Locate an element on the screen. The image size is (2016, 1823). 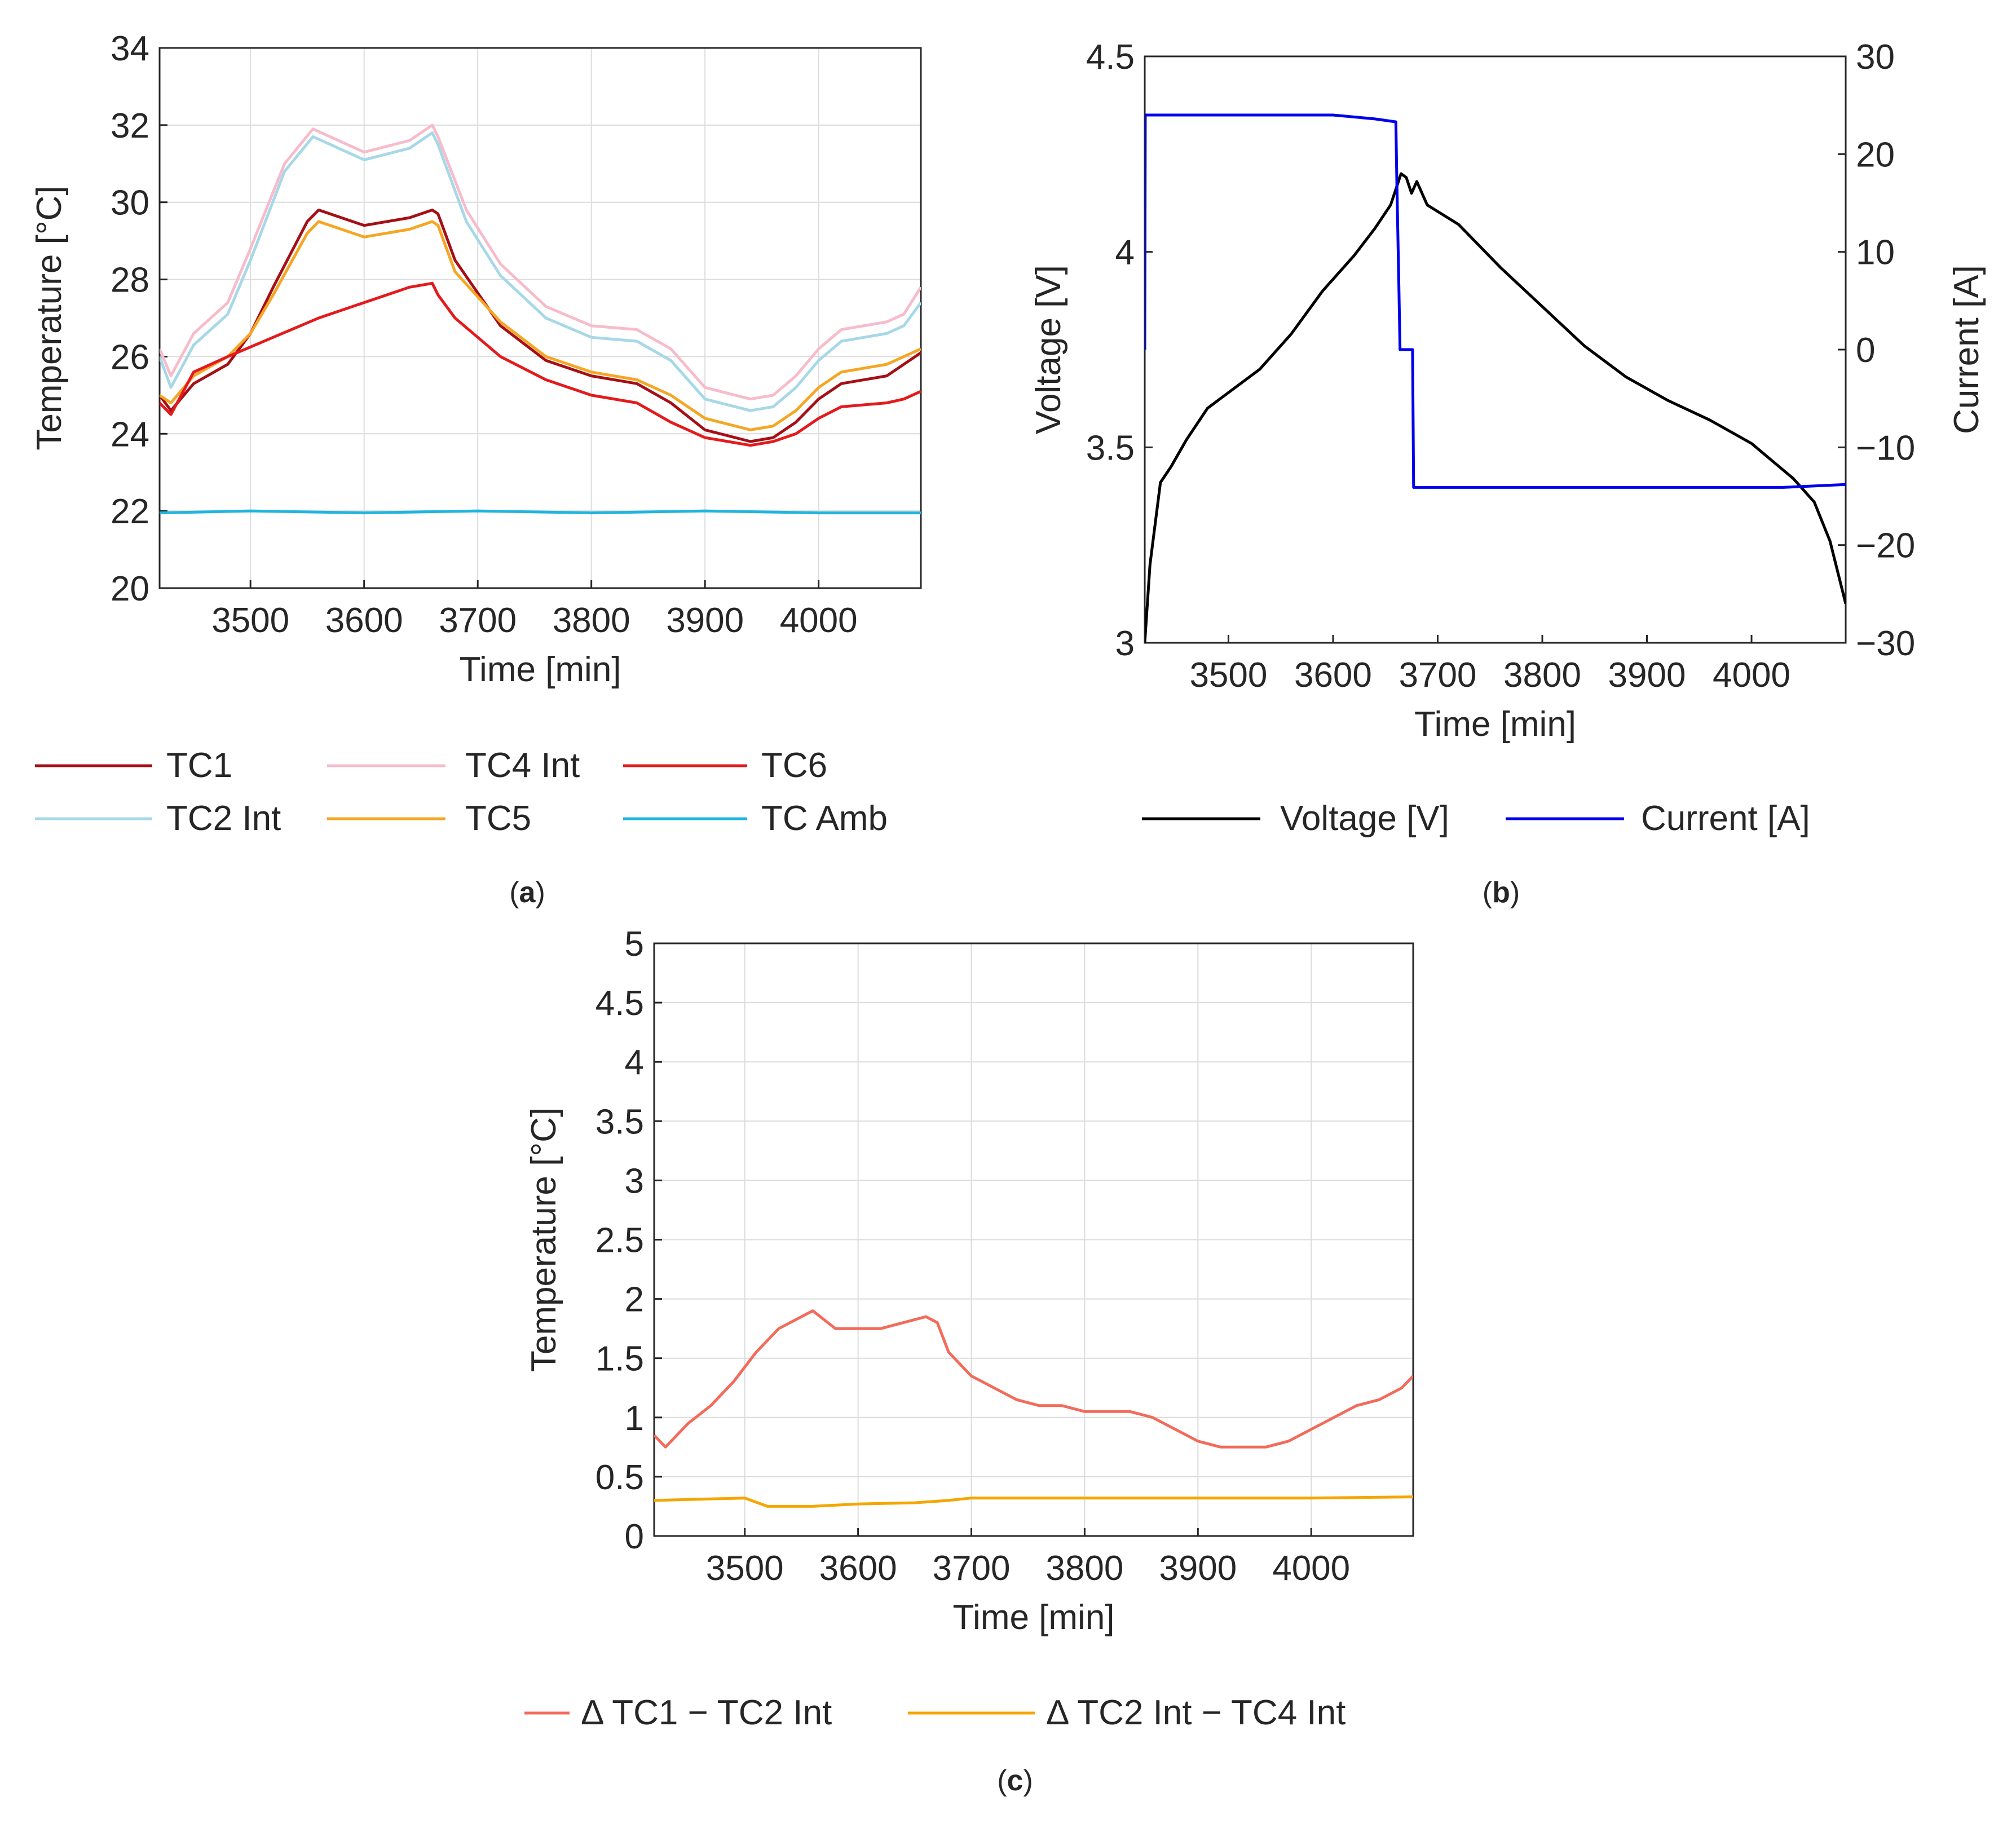
y-tick-label: 34 is located at coordinates (130, 48).